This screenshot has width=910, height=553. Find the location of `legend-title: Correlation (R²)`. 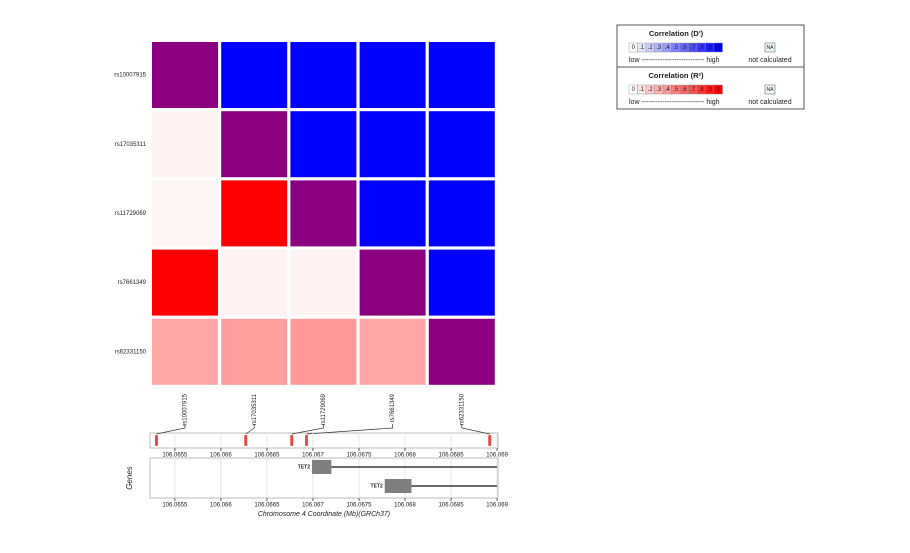

legend-title: Correlation (R²) is located at coordinates (677, 75).